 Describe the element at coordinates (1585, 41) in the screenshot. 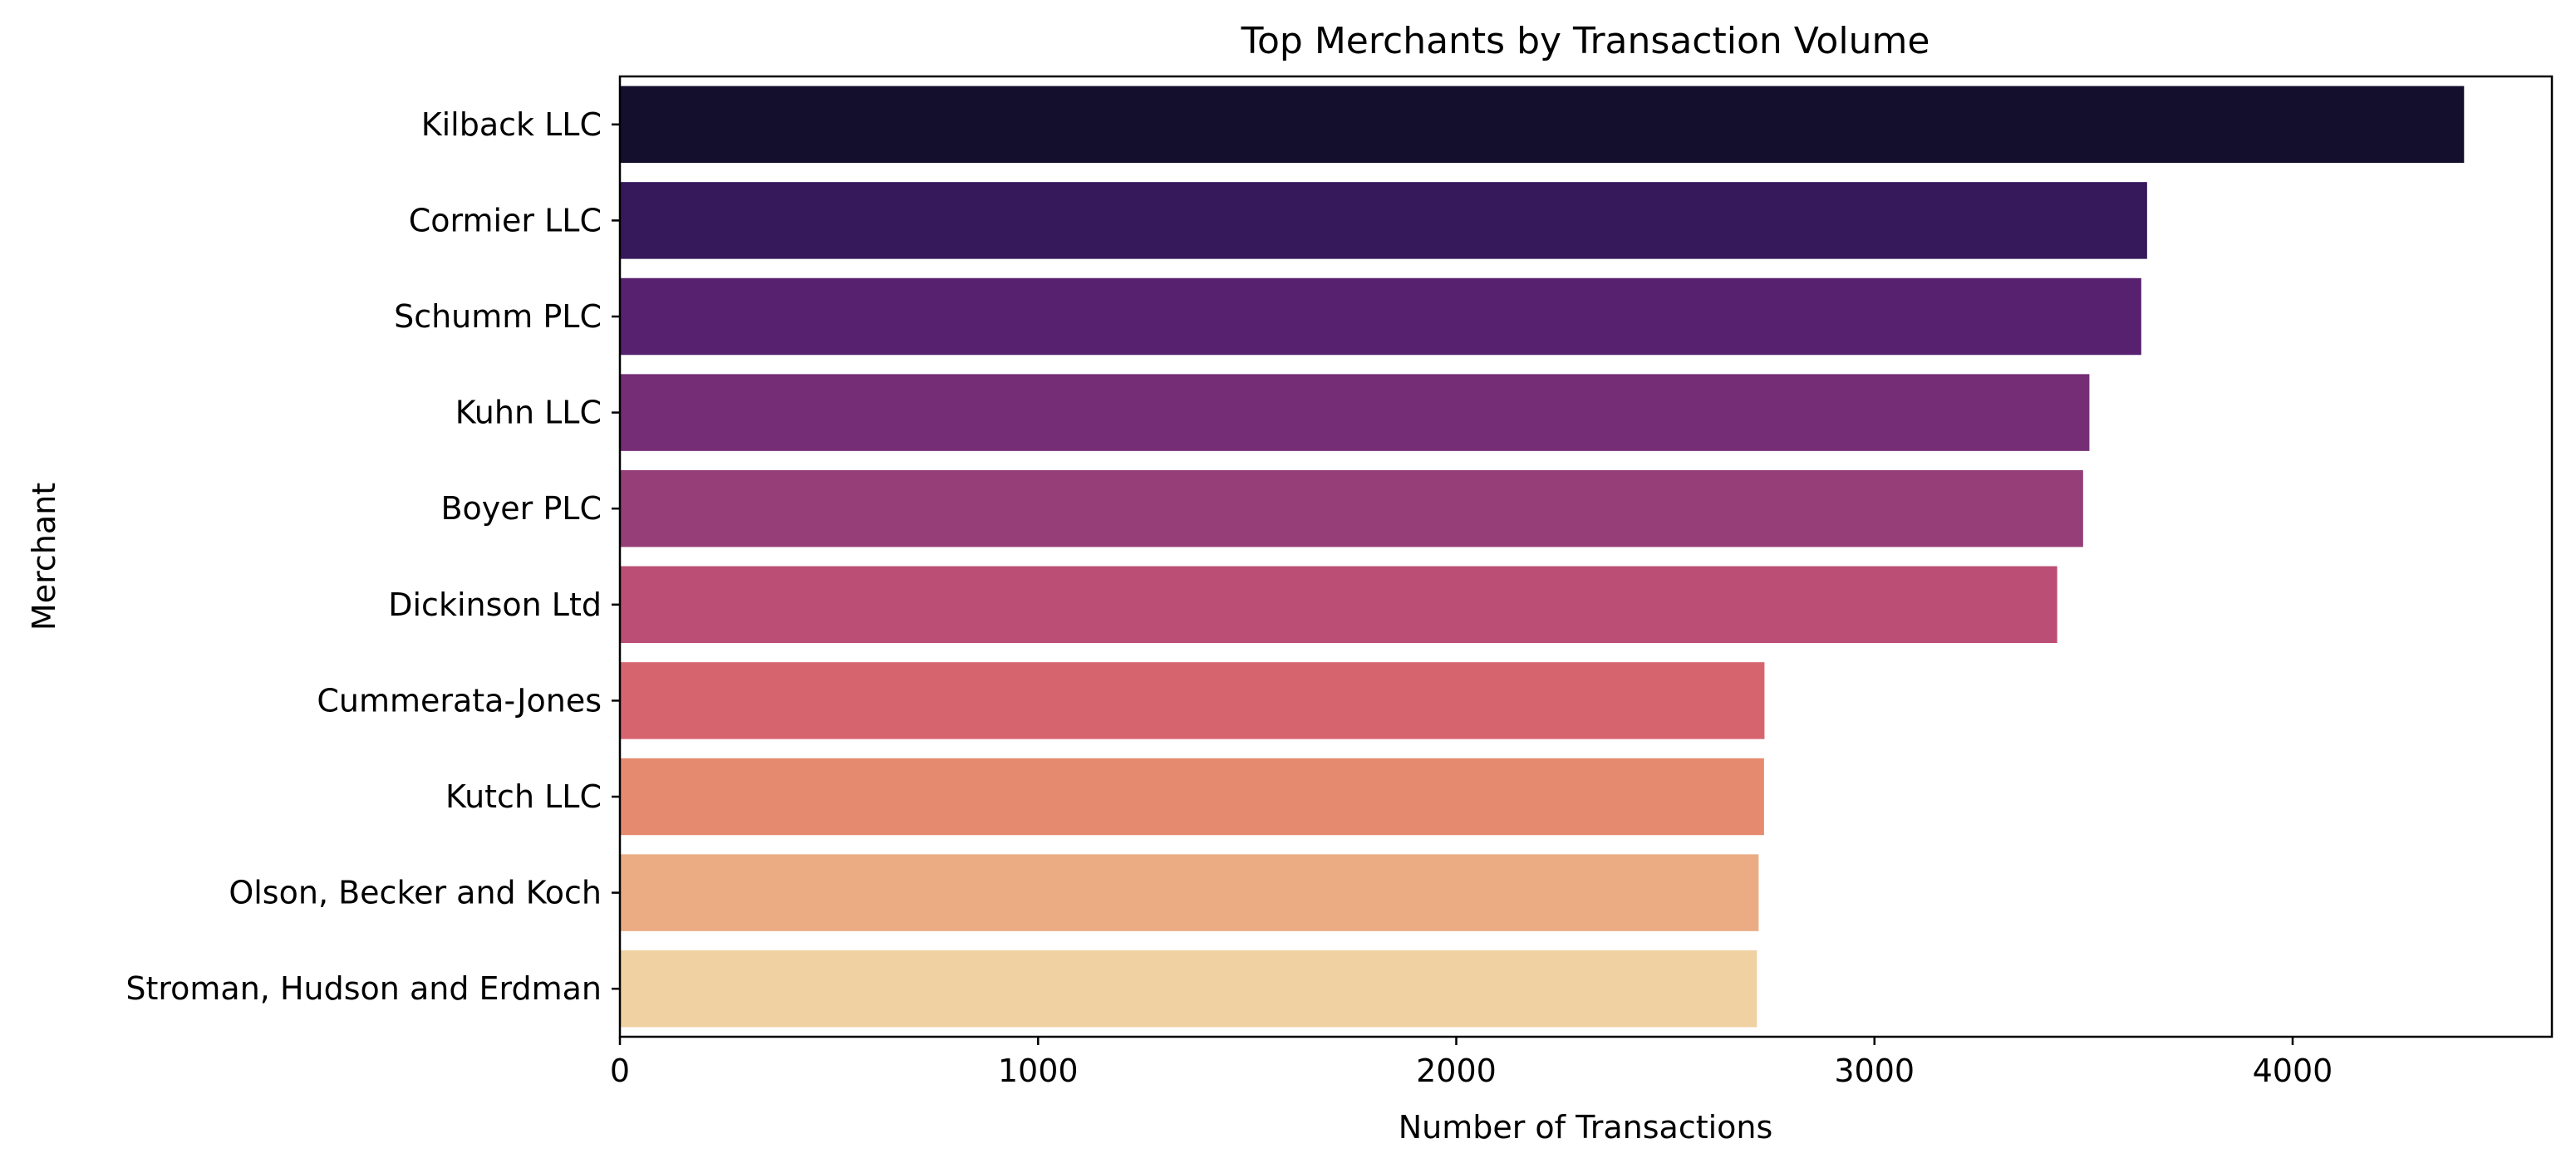

I see `chart-title: Top Merchants by Transaction Volume` at that location.